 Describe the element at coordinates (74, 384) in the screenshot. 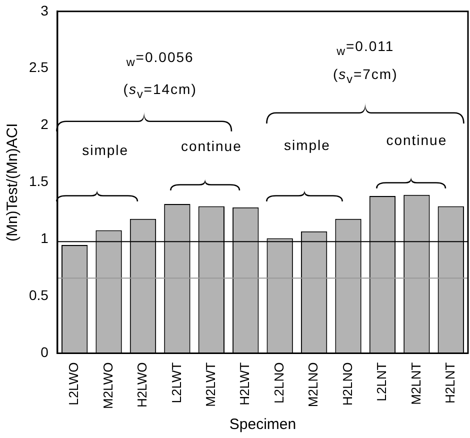

I see `x-tick-label: L2LWO` at that location.